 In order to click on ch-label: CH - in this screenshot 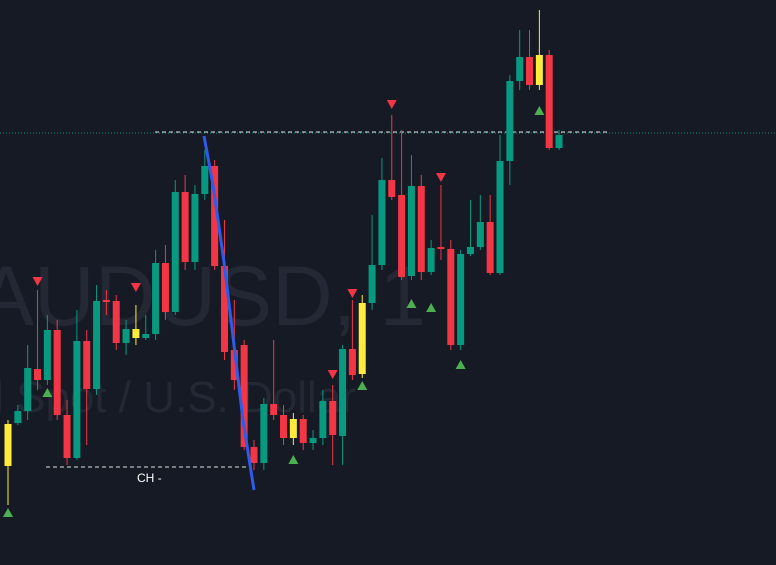, I will do `click(149, 478)`.